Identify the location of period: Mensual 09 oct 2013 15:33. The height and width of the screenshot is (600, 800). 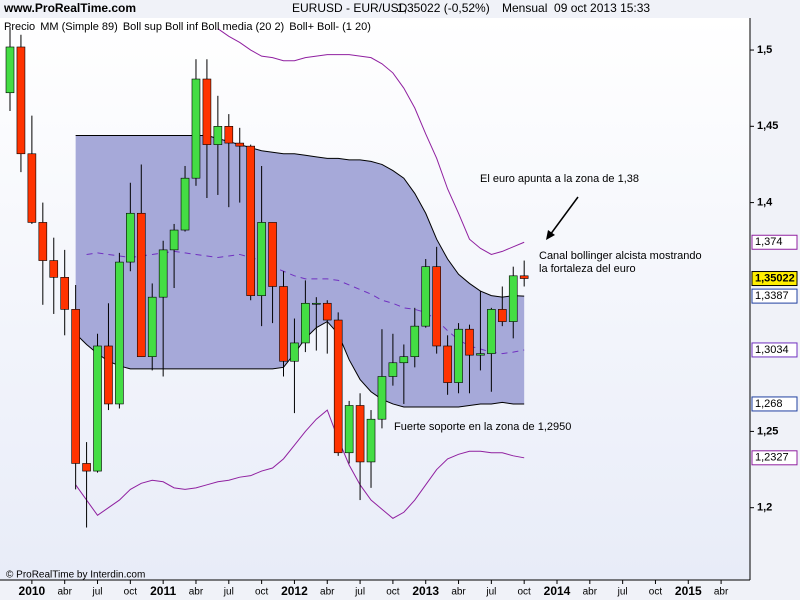
(576, 8).